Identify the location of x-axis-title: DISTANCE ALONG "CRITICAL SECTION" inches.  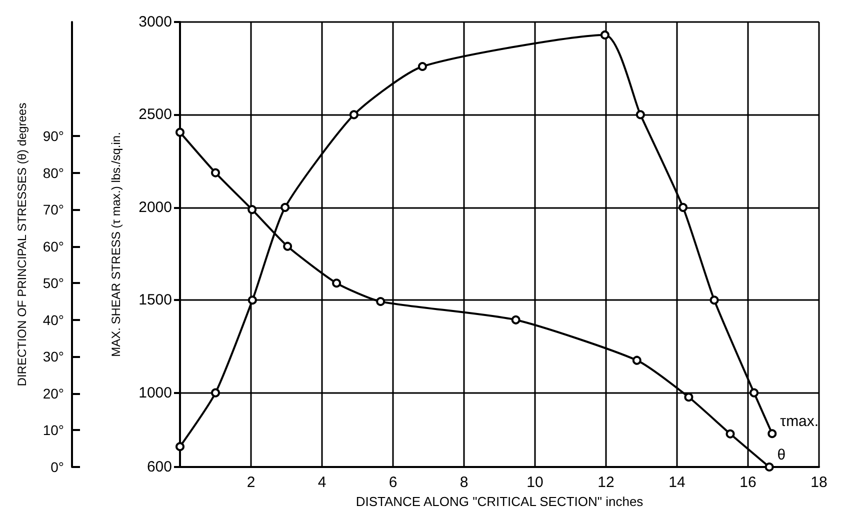
(500, 501).